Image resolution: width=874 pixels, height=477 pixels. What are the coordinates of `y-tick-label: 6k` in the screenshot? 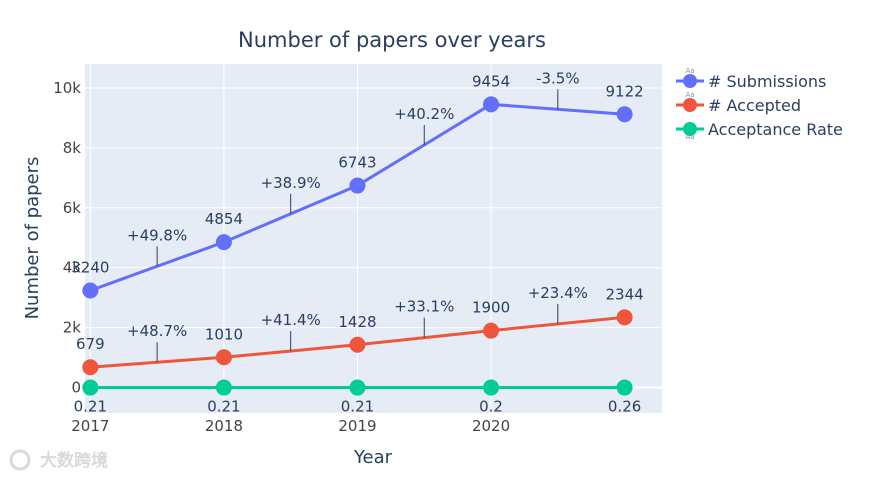 It's located at (72, 208).